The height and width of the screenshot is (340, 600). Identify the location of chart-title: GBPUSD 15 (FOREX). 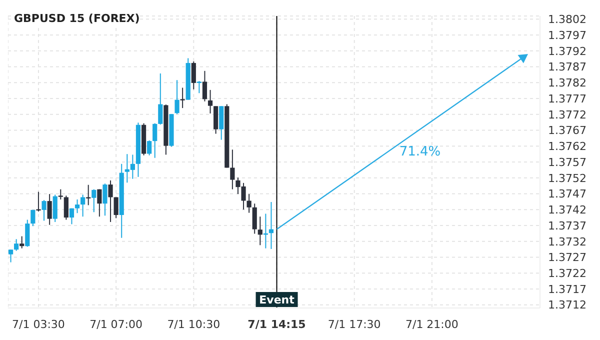
(77, 18).